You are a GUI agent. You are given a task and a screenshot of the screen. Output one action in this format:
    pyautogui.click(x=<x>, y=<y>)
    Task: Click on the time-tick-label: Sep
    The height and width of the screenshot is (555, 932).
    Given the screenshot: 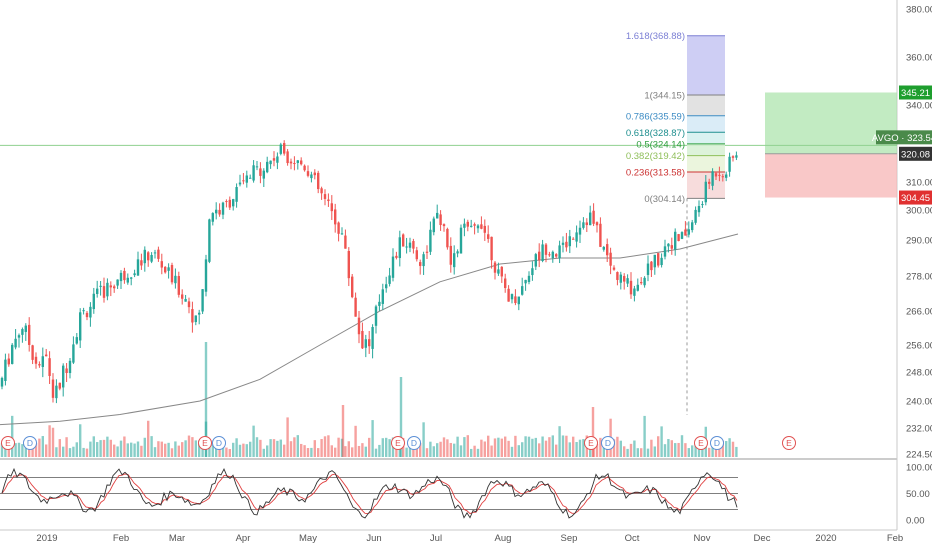 What is the action you would take?
    pyautogui.click(x=569, y=538)
    